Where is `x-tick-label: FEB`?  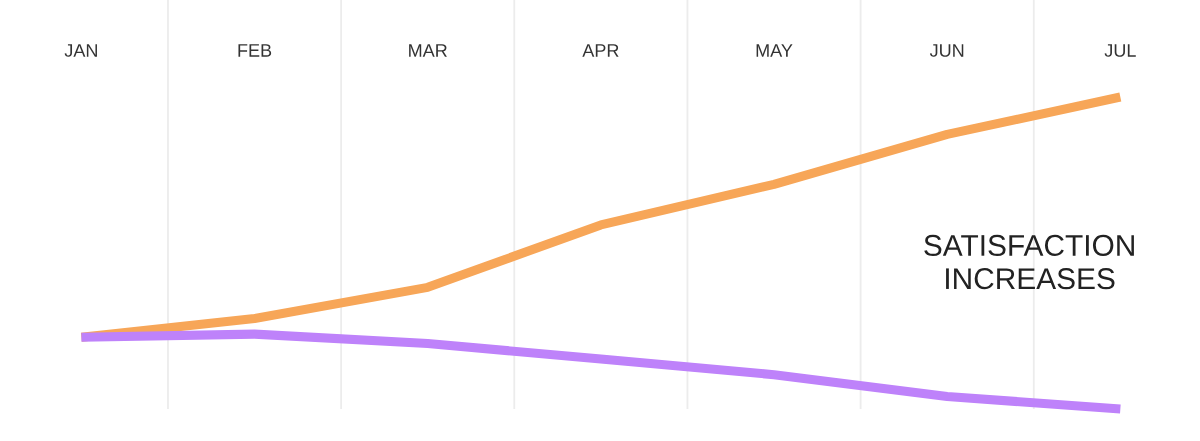 x-tick-label: FEB is located at coordinates (255, 50).